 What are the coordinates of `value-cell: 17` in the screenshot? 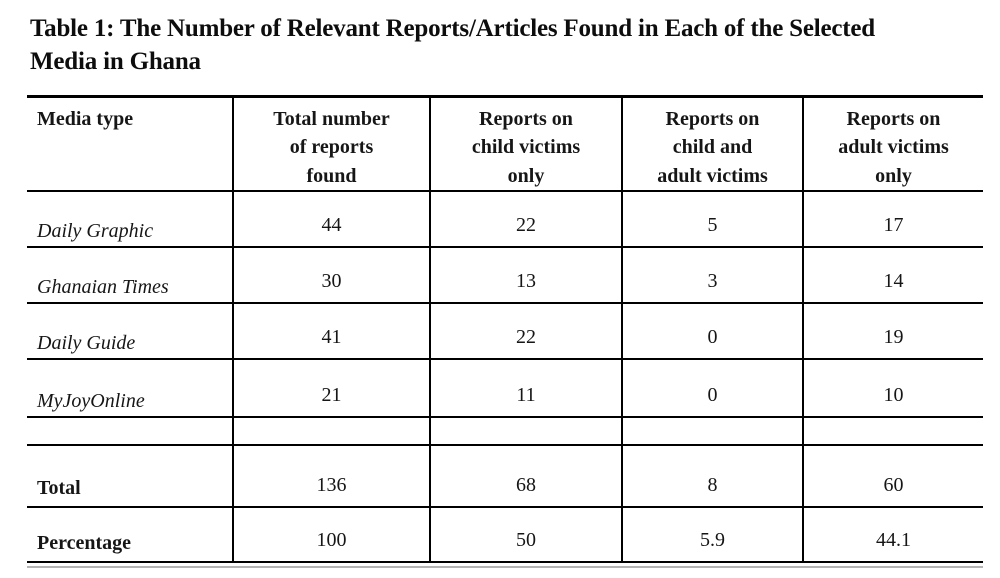 It's located at (892, 220).